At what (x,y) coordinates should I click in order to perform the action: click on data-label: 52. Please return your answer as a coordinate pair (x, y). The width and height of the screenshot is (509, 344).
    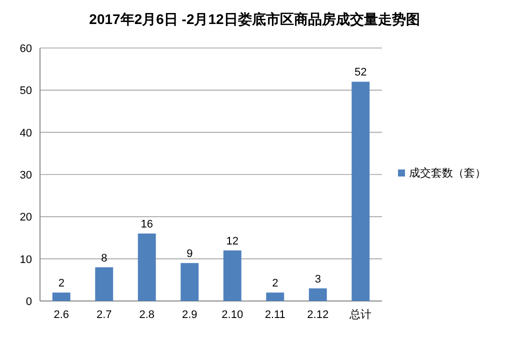
    Looking at the image, I should click on (360, 72).